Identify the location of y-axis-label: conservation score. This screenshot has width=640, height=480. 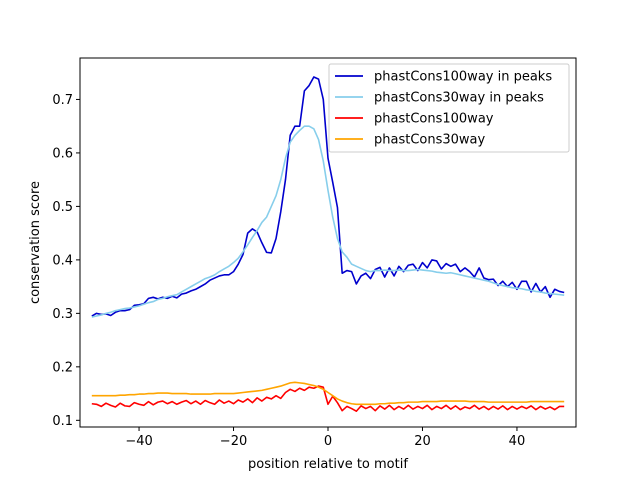
(35, 242).